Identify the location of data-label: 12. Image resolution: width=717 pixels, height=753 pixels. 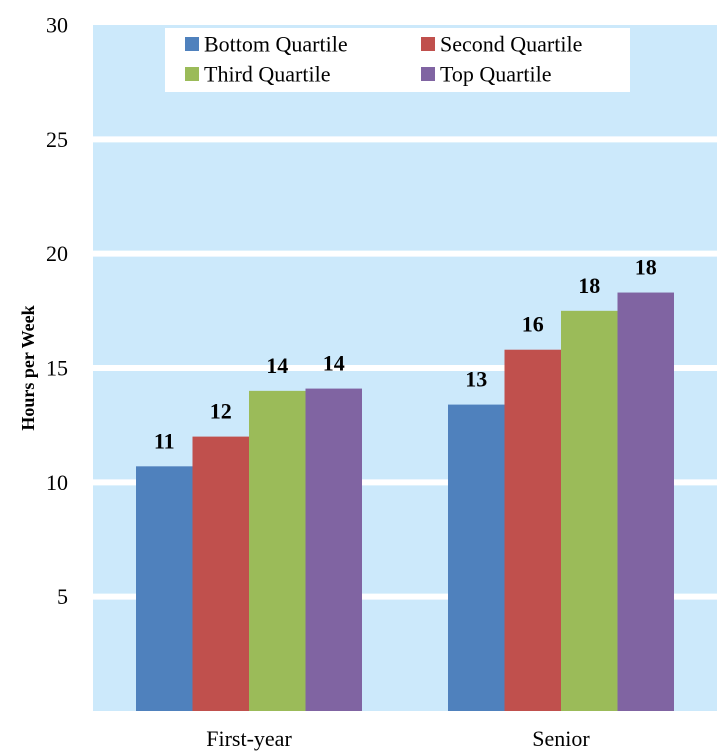
(221, 411).